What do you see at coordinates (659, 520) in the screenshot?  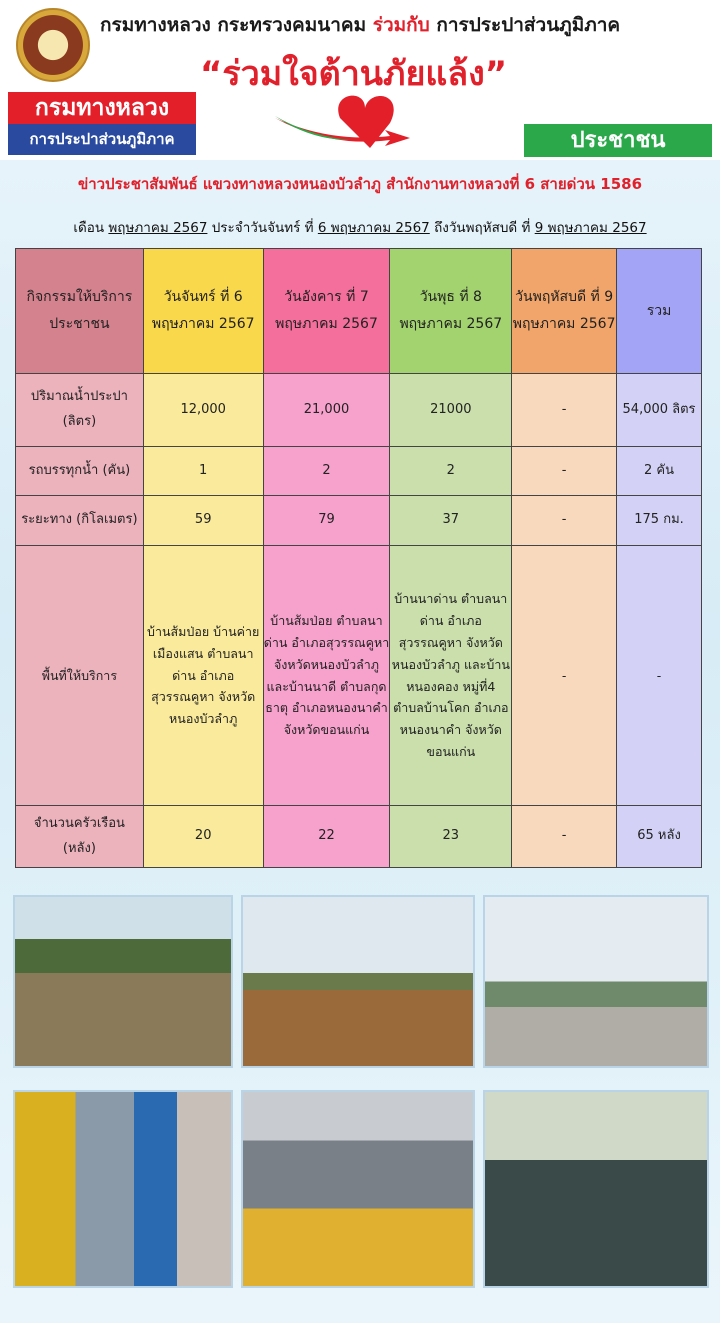 I see `cell: 175 กม.` at bounding box center [659, 520].